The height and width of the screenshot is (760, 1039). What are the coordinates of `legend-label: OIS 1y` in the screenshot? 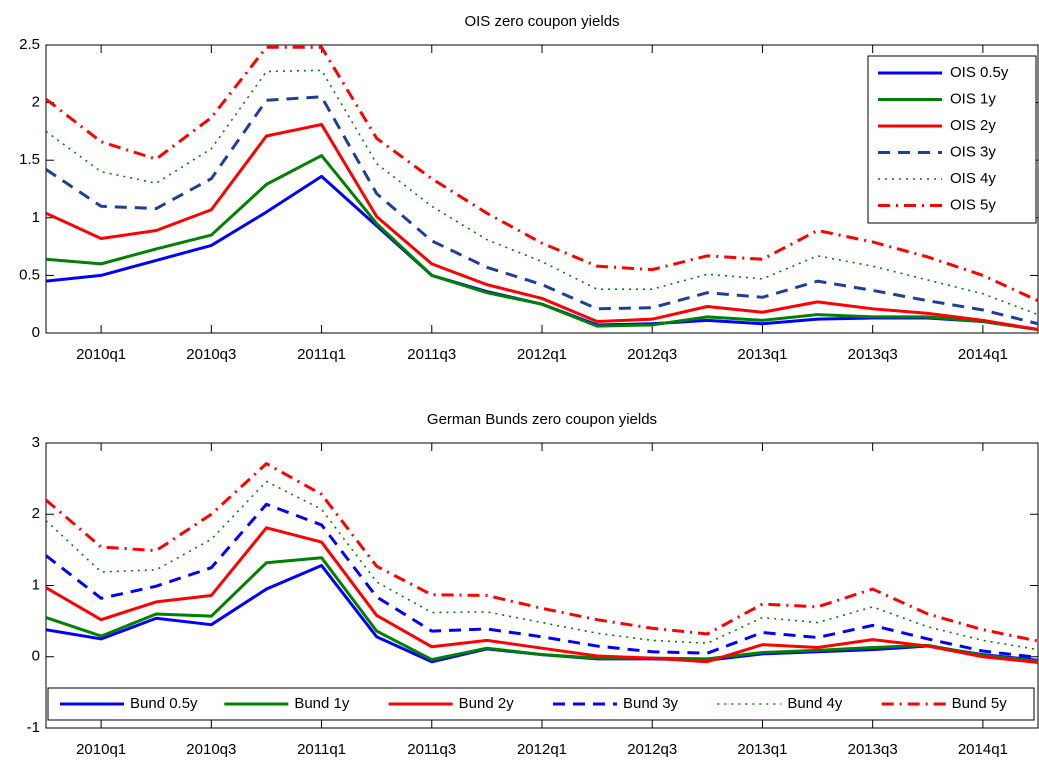 It's located at (973, 98).